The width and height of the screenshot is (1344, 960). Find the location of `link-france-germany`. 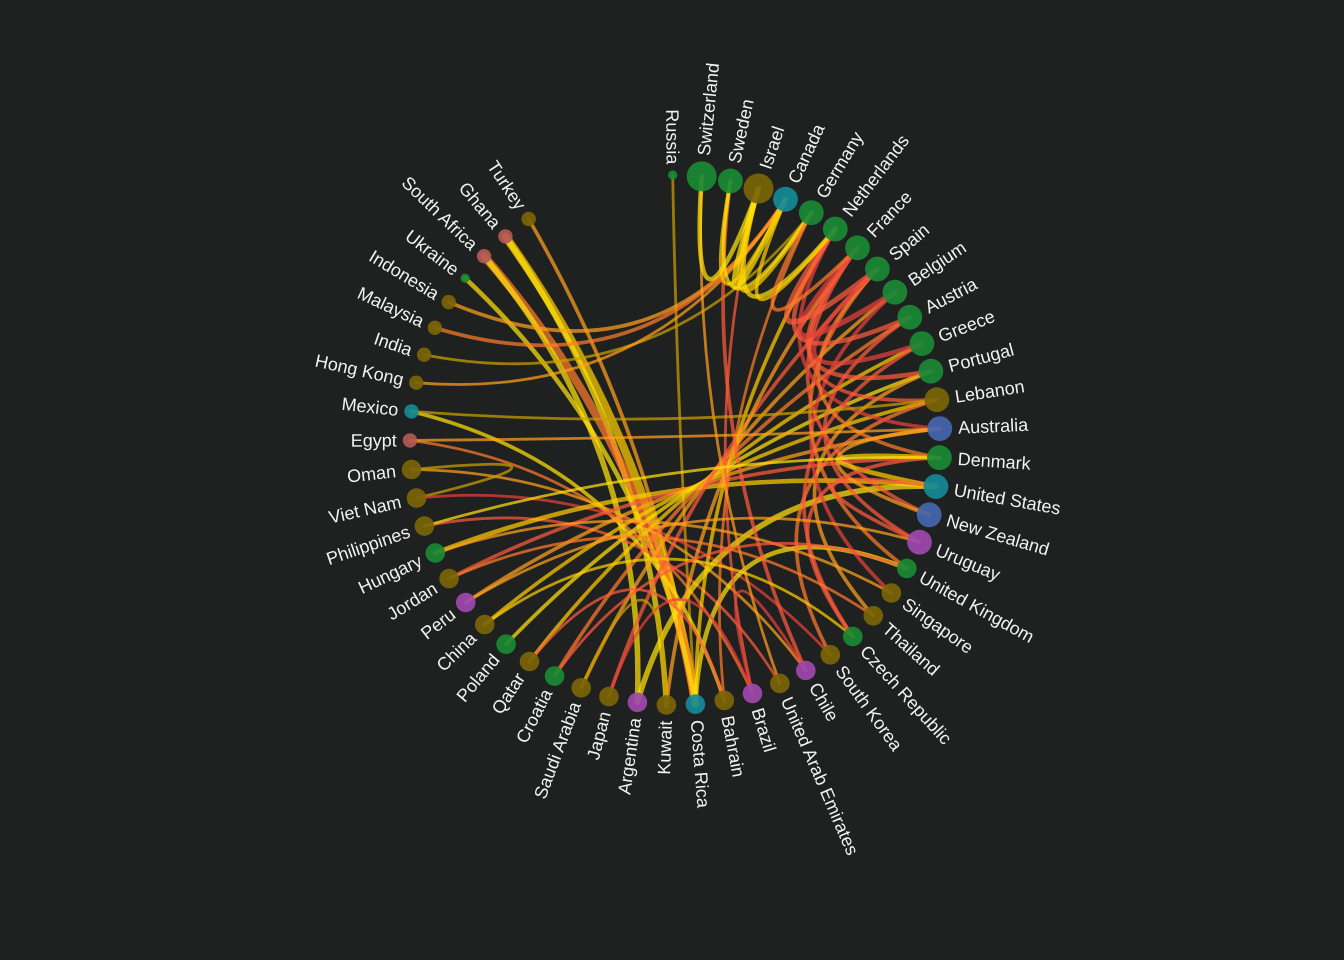

link-france-germany is located at coordinates (815, 261).